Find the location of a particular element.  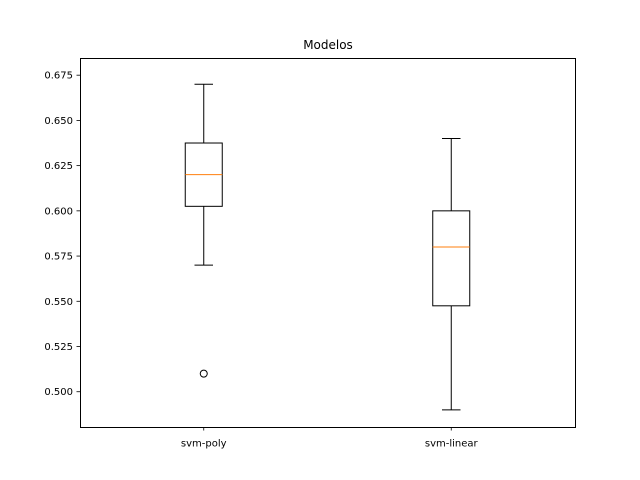

box-svm-poly is located at coordinates (203, 230).